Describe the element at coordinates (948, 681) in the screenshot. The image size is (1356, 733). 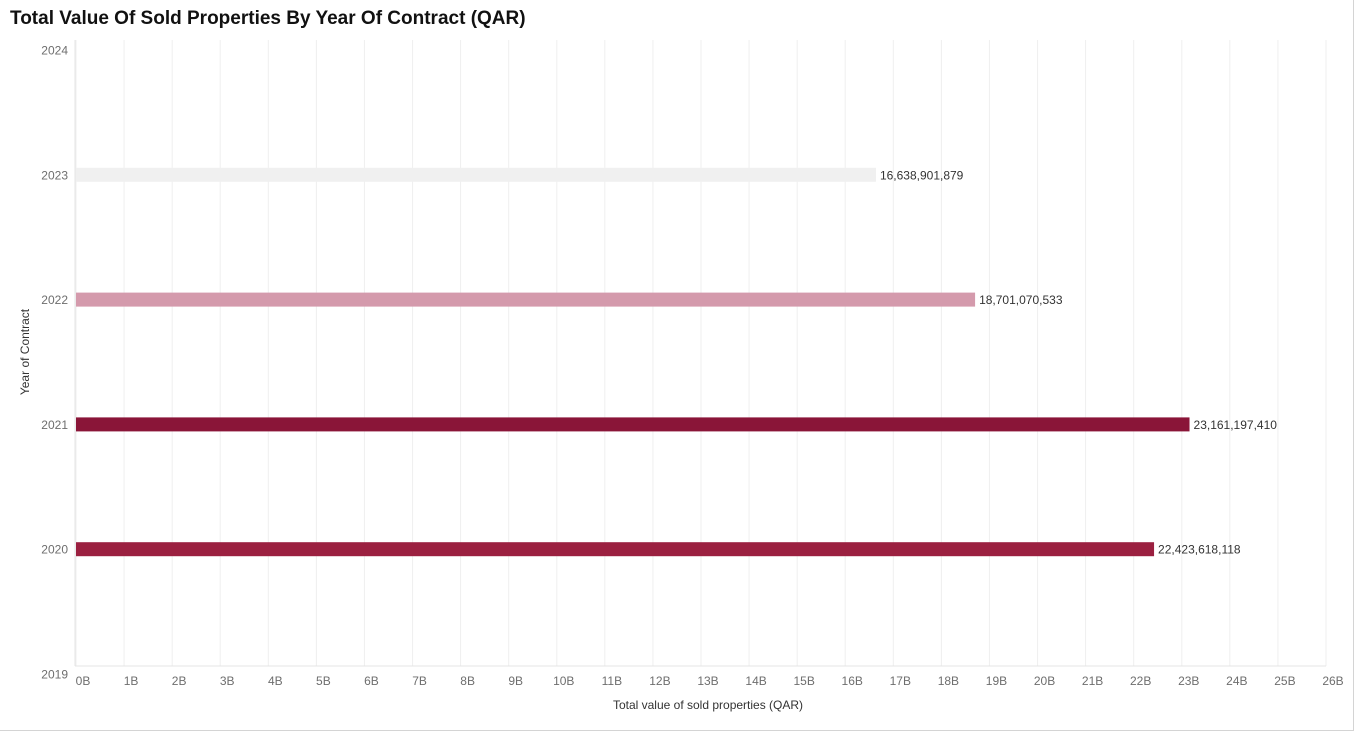
I see `x-tick-label: 18B` at that location.